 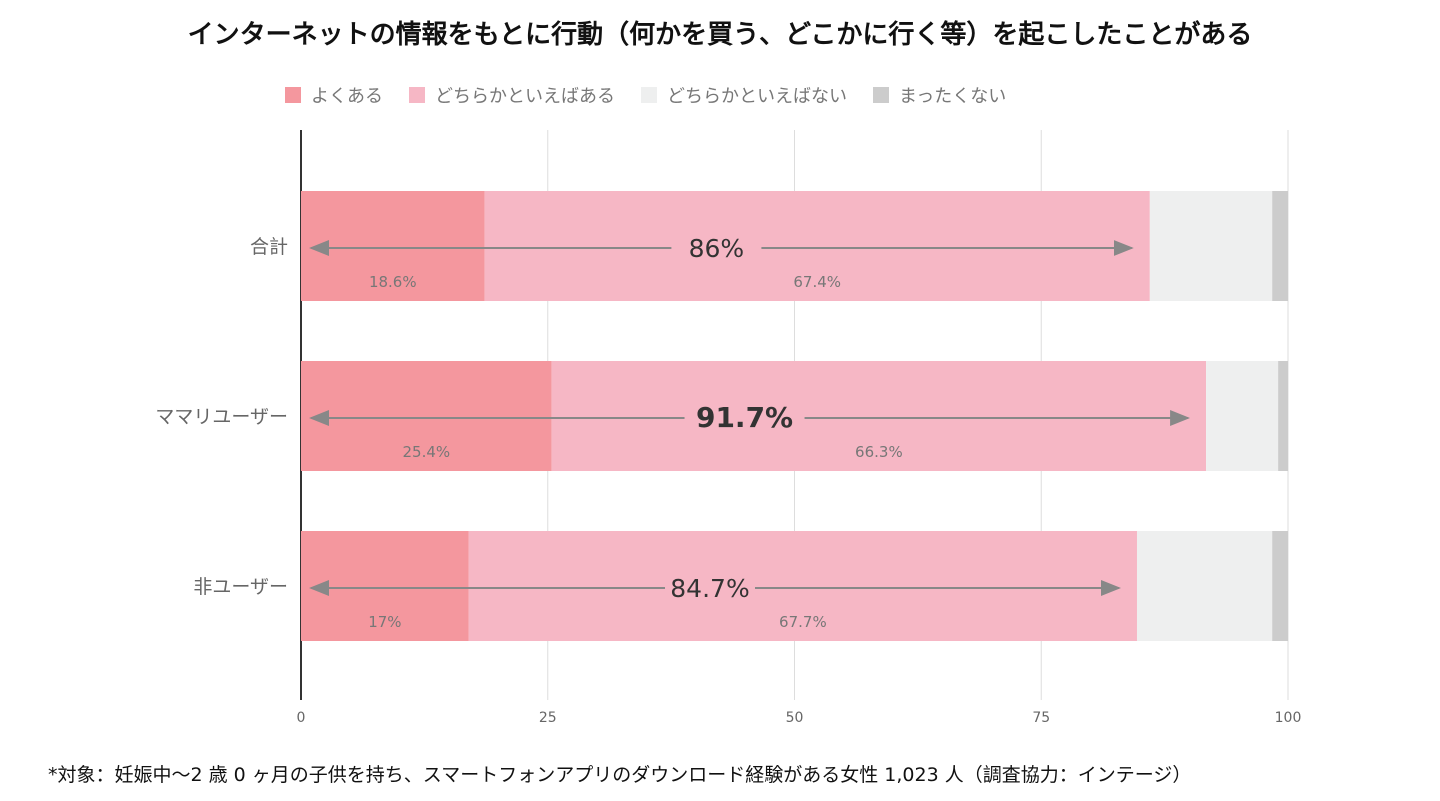 What do you see at coordinates (393, 282) in the screenshot?
I see `data-label: 18.6%` at bounding box center [393, 282].